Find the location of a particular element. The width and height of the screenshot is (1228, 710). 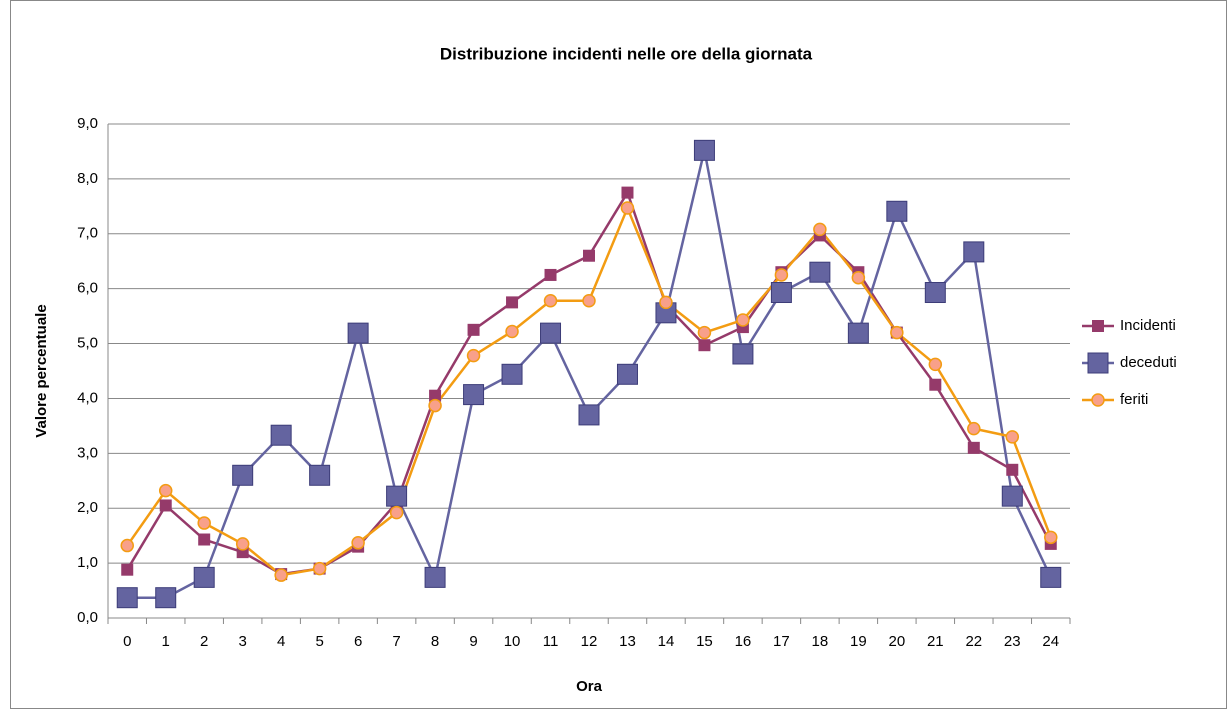

legend-label: deceduti is located at coordinates (1148, 362).